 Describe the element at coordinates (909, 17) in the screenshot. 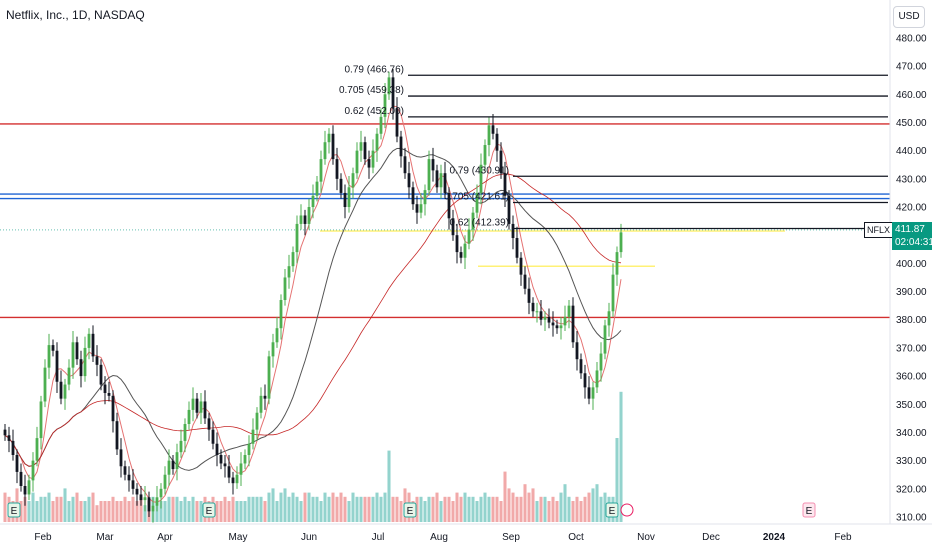

I see `currency-button: USD` at that location.